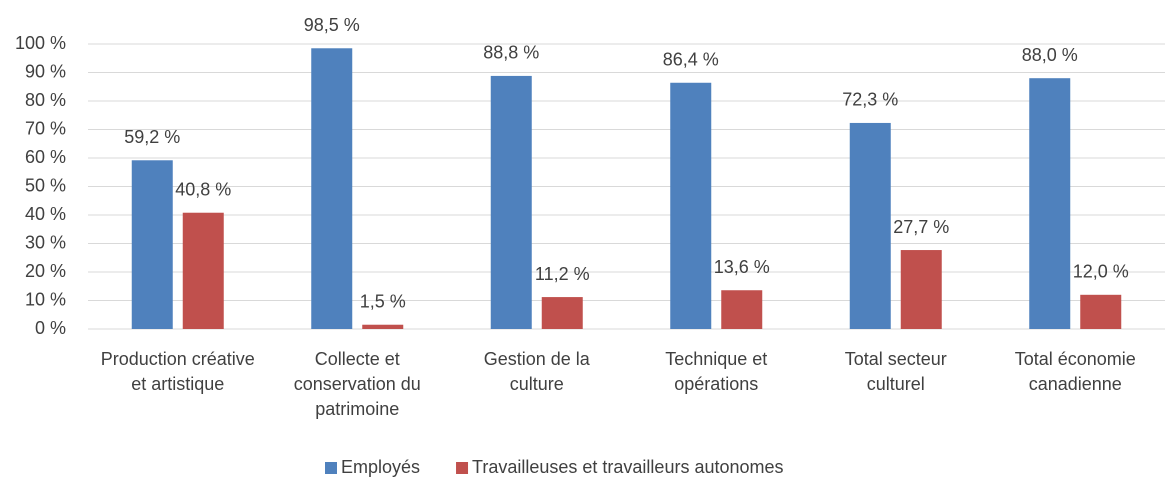 The width and height of the screenshot is (1165, 478). What do you see at coordinates (45, 157) in the screenshot?
I see `y-tick-label: 60 %` at bounding box center [45, 157].